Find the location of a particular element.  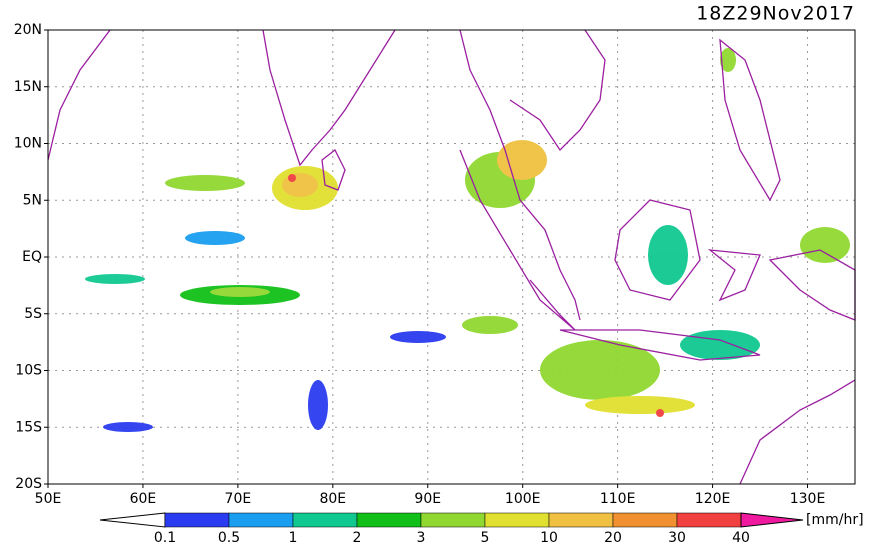

lon-label: 70E is located at coordinates (238, 499).